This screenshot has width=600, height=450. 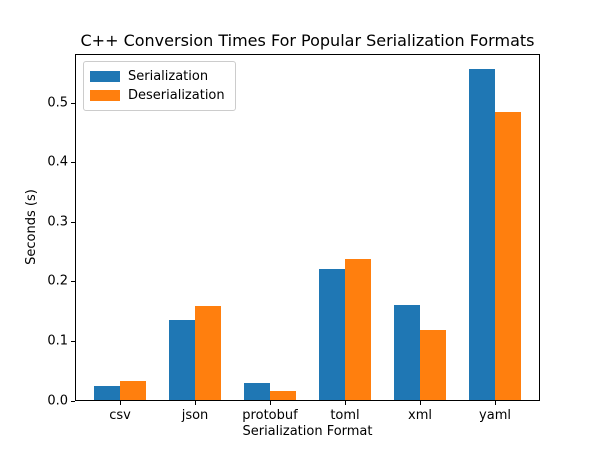 What do you see at coordinates (57, 222) in the screenshot?
I see `y-tick-label: 0.3` at bounding box center [57, 222].